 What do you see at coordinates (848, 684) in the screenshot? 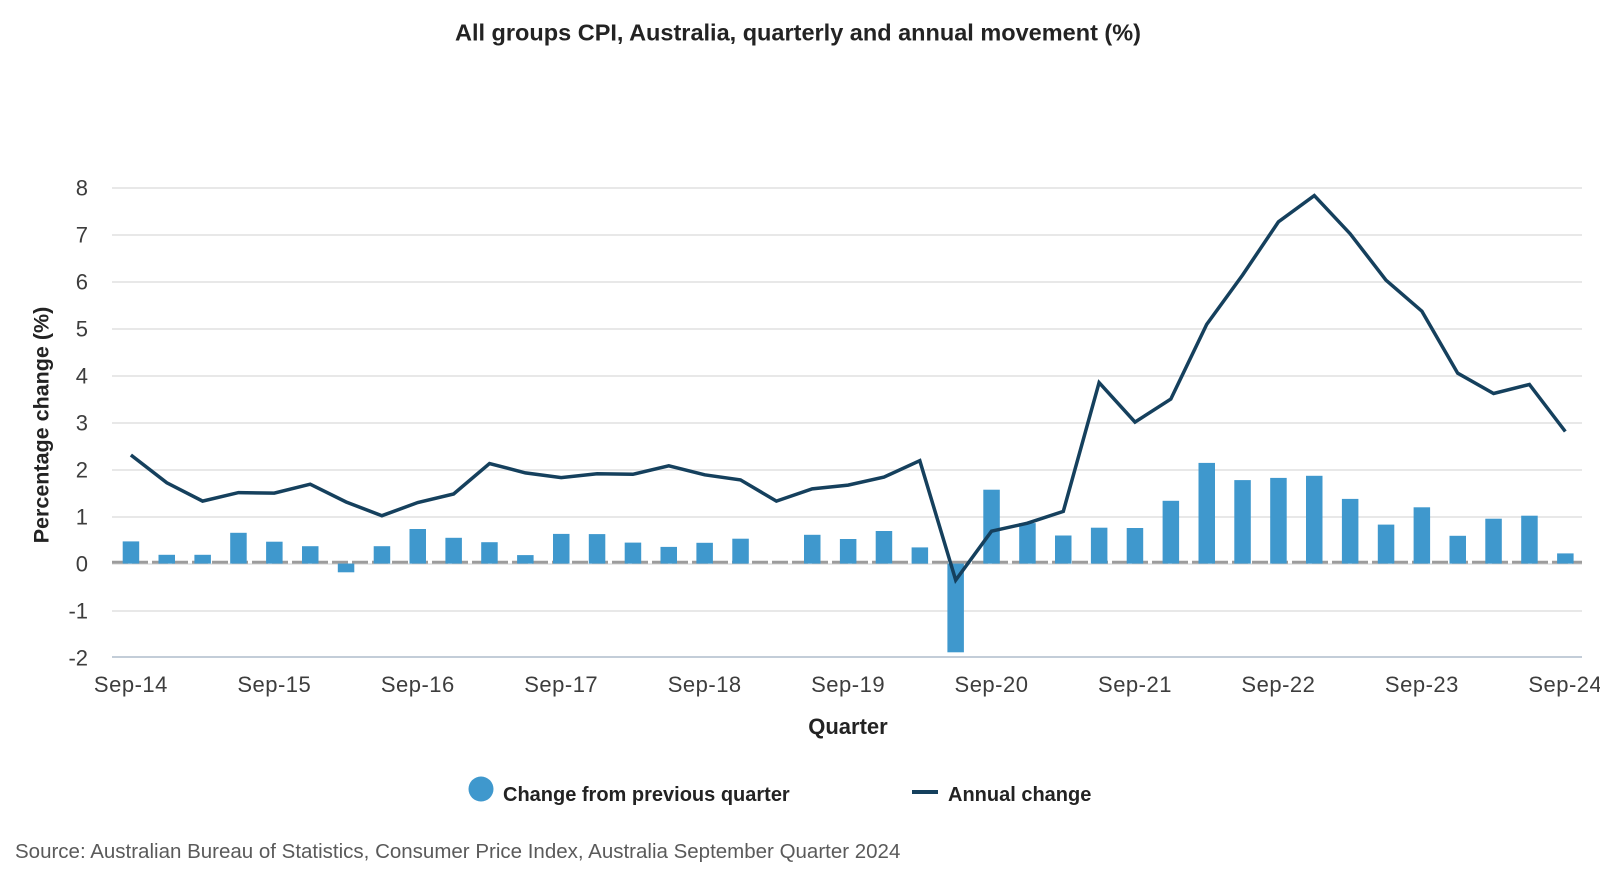
I see `svg-text: Sep-19` at bounding box center [848, 684].